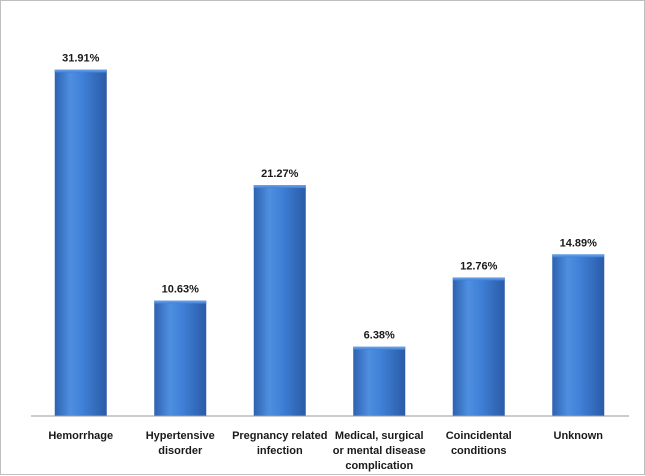 This screenshot has width=645, height=476. I want to click on data-label-3: 6.38%, so click(379, 336).